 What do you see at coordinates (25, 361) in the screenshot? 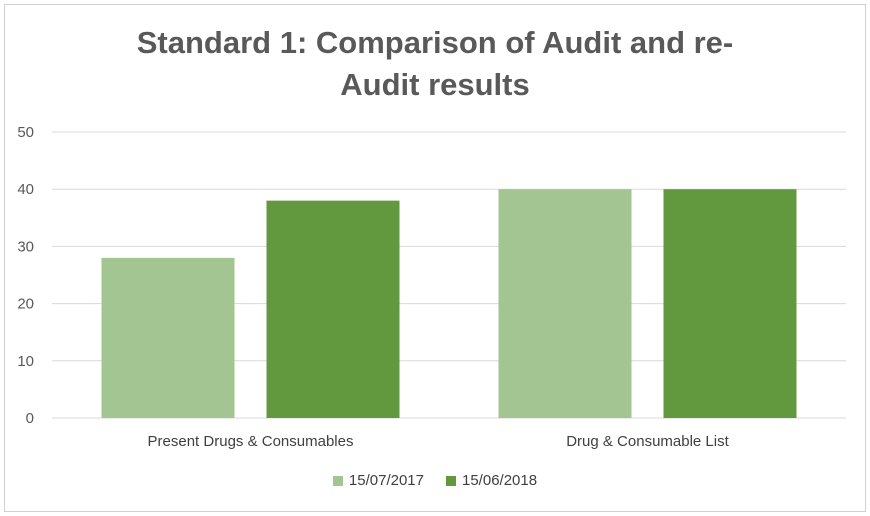
I see `y-tick-label-10: 10` at bounding box center [25, 361].